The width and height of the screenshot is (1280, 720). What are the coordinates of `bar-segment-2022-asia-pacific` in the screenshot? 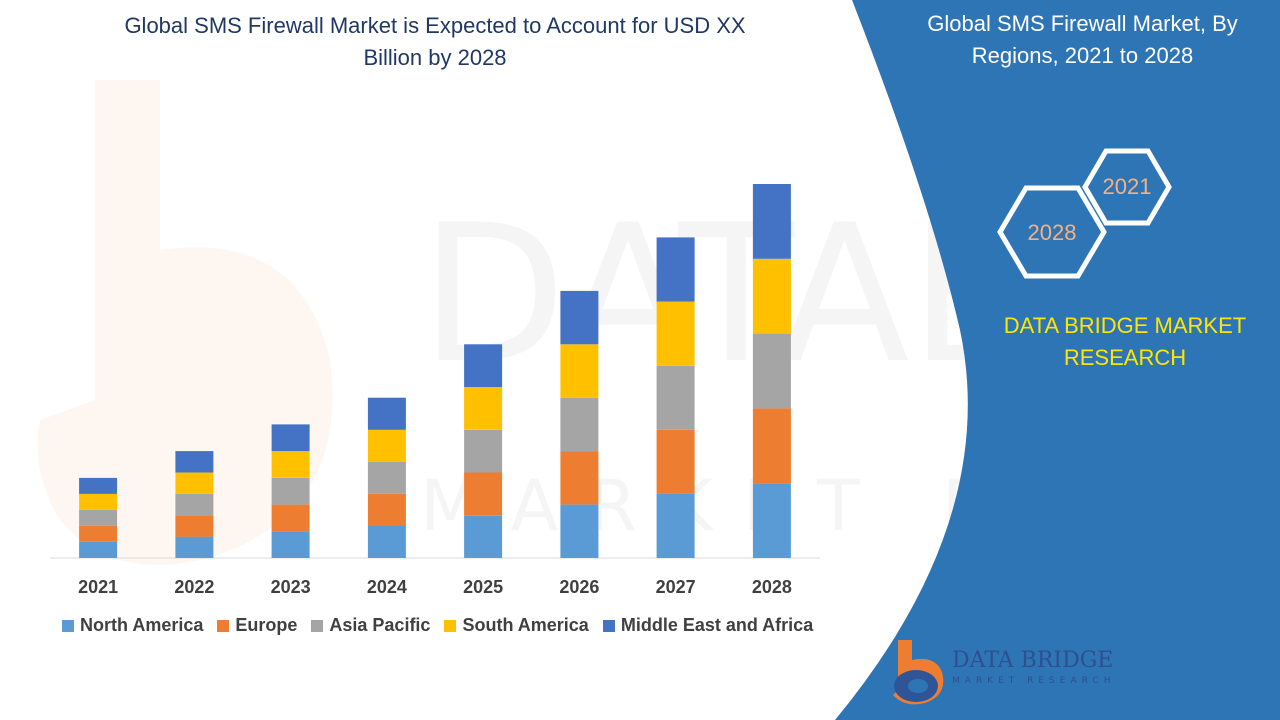 It's located at (194, 504).